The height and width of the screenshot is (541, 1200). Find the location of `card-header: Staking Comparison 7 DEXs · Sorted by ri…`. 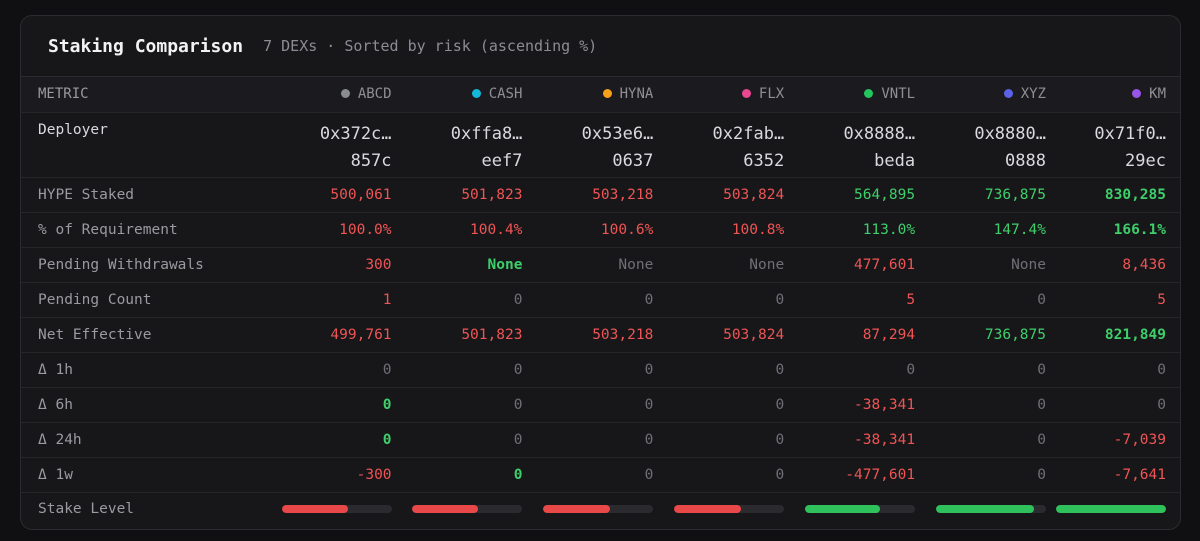

card-header: Staking Comparison 7 DEXs · Sorted by ri… is located at coordinates (600, 46).